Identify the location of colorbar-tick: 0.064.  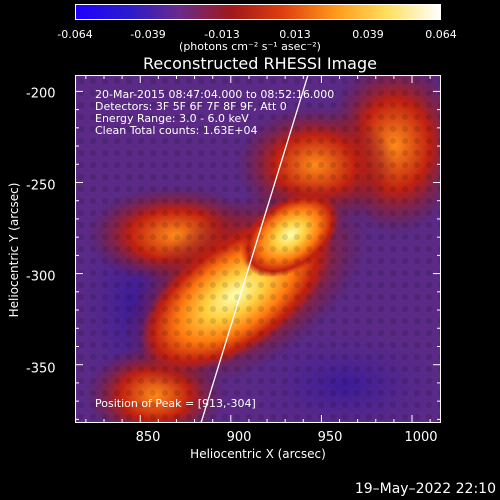
(441, 34).